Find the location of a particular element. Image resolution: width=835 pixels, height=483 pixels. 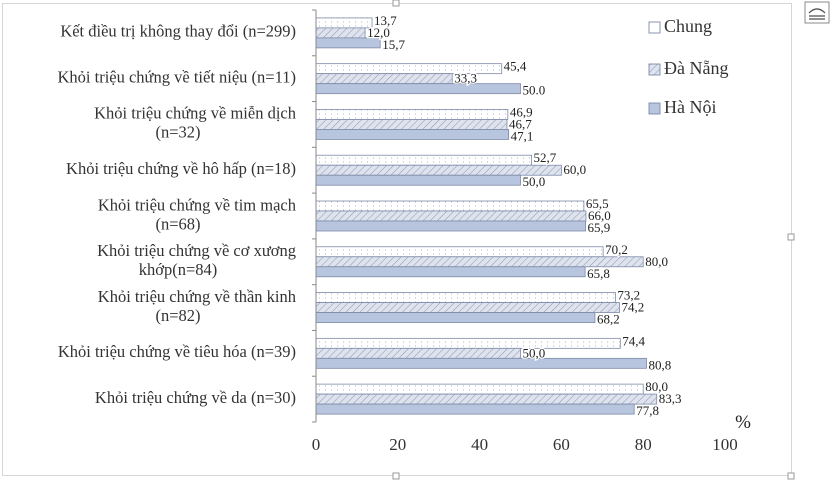

label-danang: 74,2 is located at coordinates (632, 307).